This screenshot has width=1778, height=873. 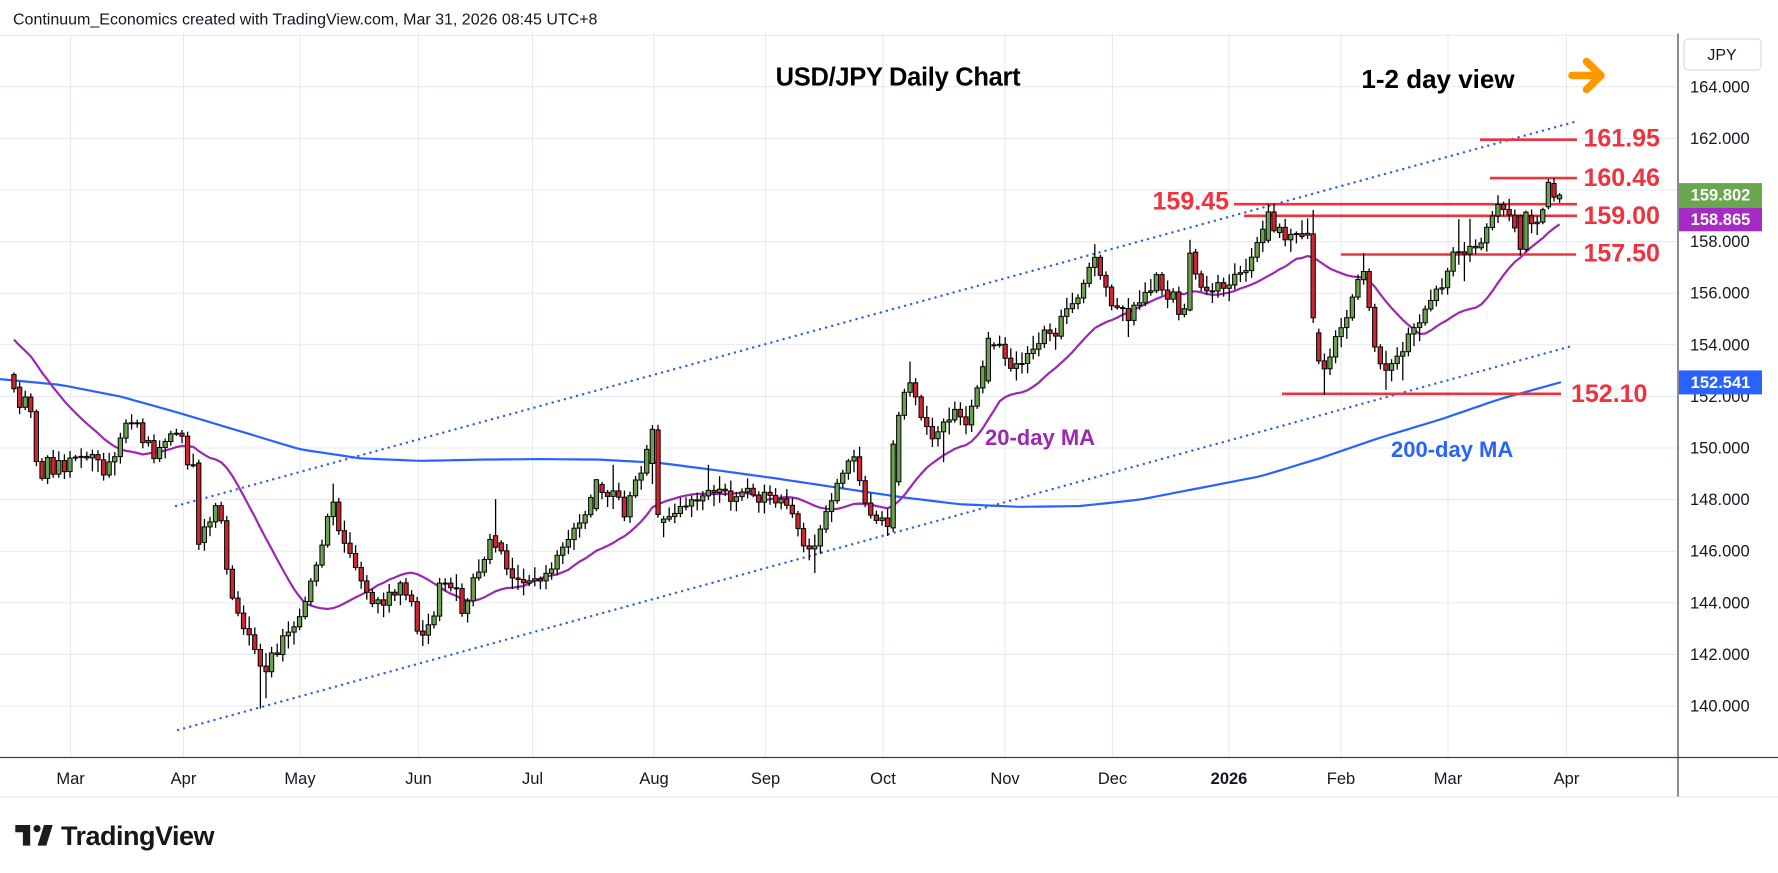 What do you see at coordinates (883, 779) in the screenshot?
I see `svg-text: Oct` at bounding box center [883, 779].